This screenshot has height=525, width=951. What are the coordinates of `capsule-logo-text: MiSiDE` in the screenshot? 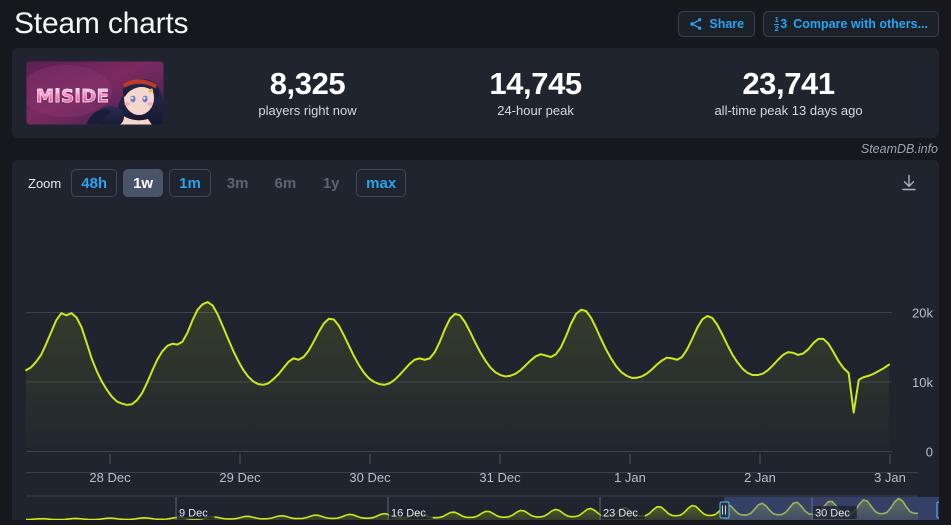 It's located at (72, 96).